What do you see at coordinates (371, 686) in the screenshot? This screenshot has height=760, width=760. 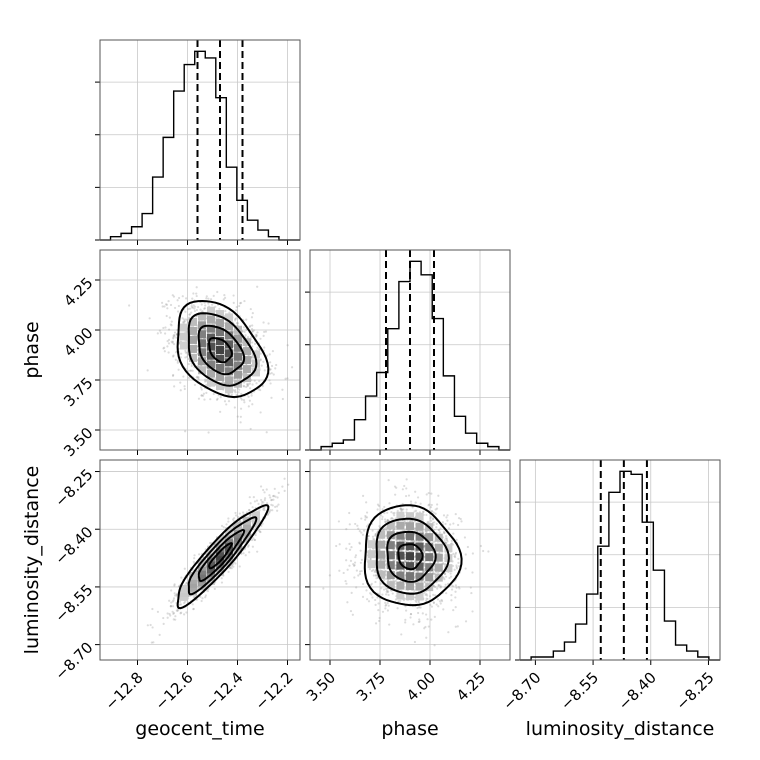 I see `x-tick-label: 3.75` at bounding box center [371, 686].